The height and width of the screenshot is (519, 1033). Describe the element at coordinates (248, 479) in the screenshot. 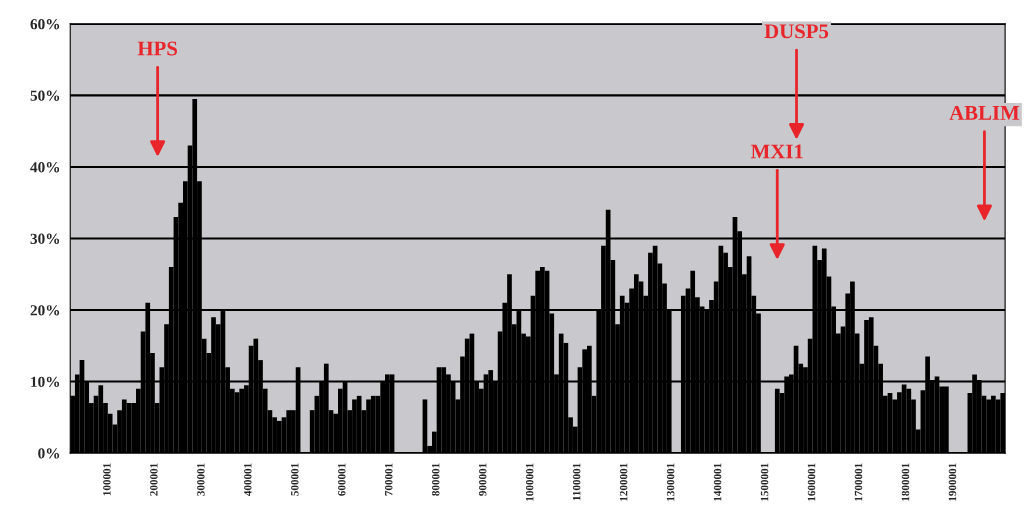

I see `x-tick-label: 400001` at that location.